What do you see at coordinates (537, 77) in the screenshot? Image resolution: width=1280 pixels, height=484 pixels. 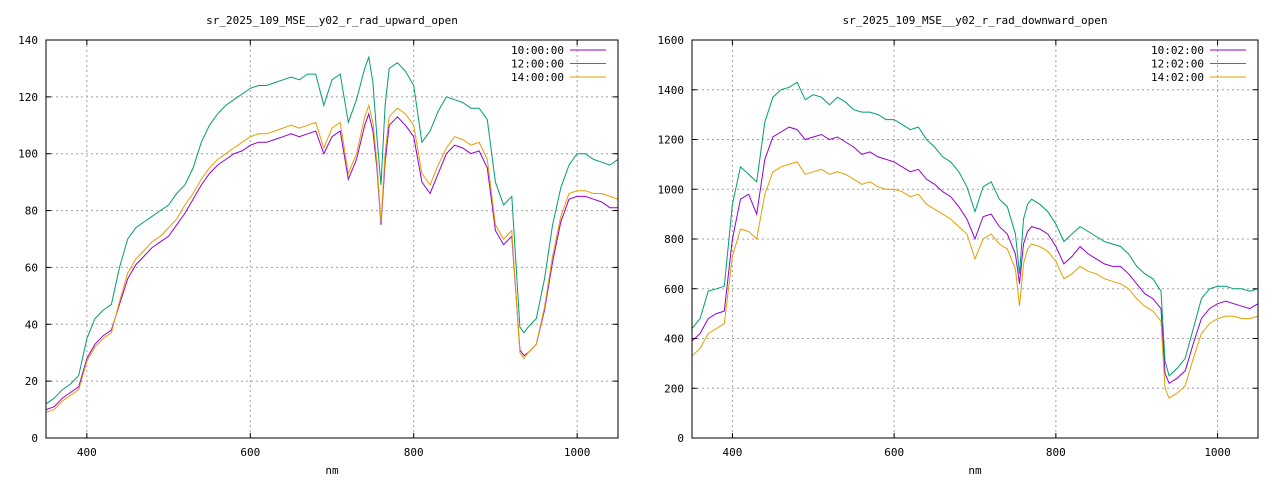 I see `legend-label: 14:00:00` at bounding box center [537, 77].